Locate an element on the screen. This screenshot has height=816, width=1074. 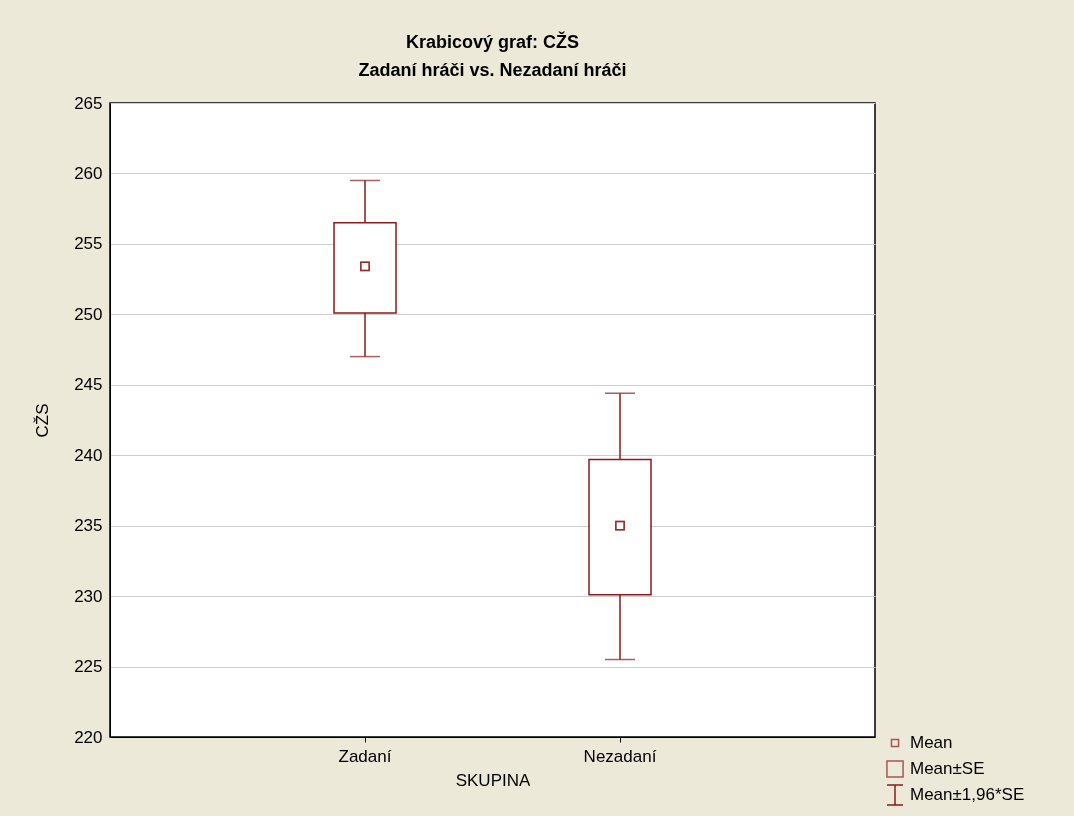
y-tick-label: 250 is located at coordinates (88, 314).